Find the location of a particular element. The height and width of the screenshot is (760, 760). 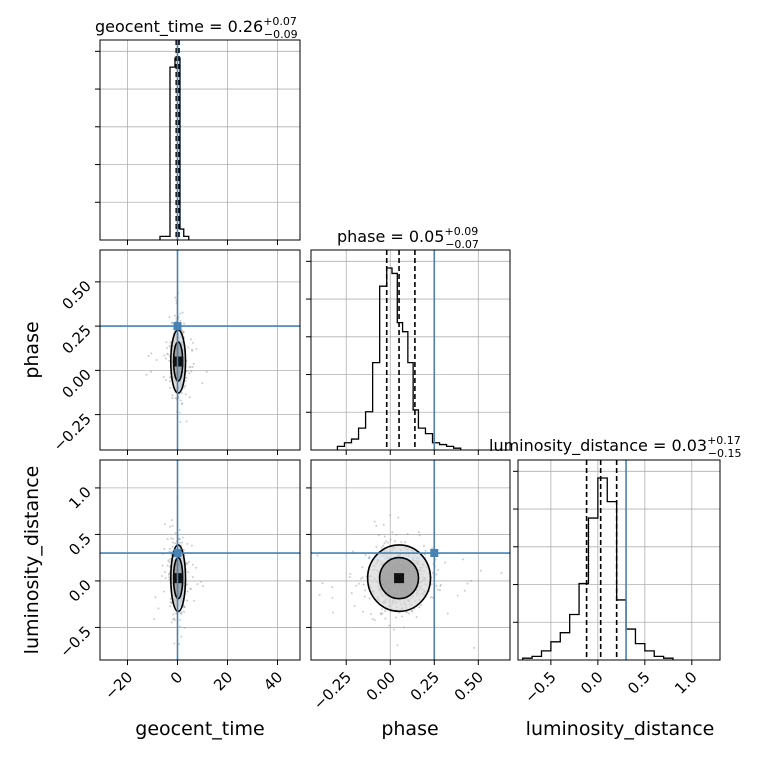

panel-geocent_time-hist is located at coordinates (198, 142).